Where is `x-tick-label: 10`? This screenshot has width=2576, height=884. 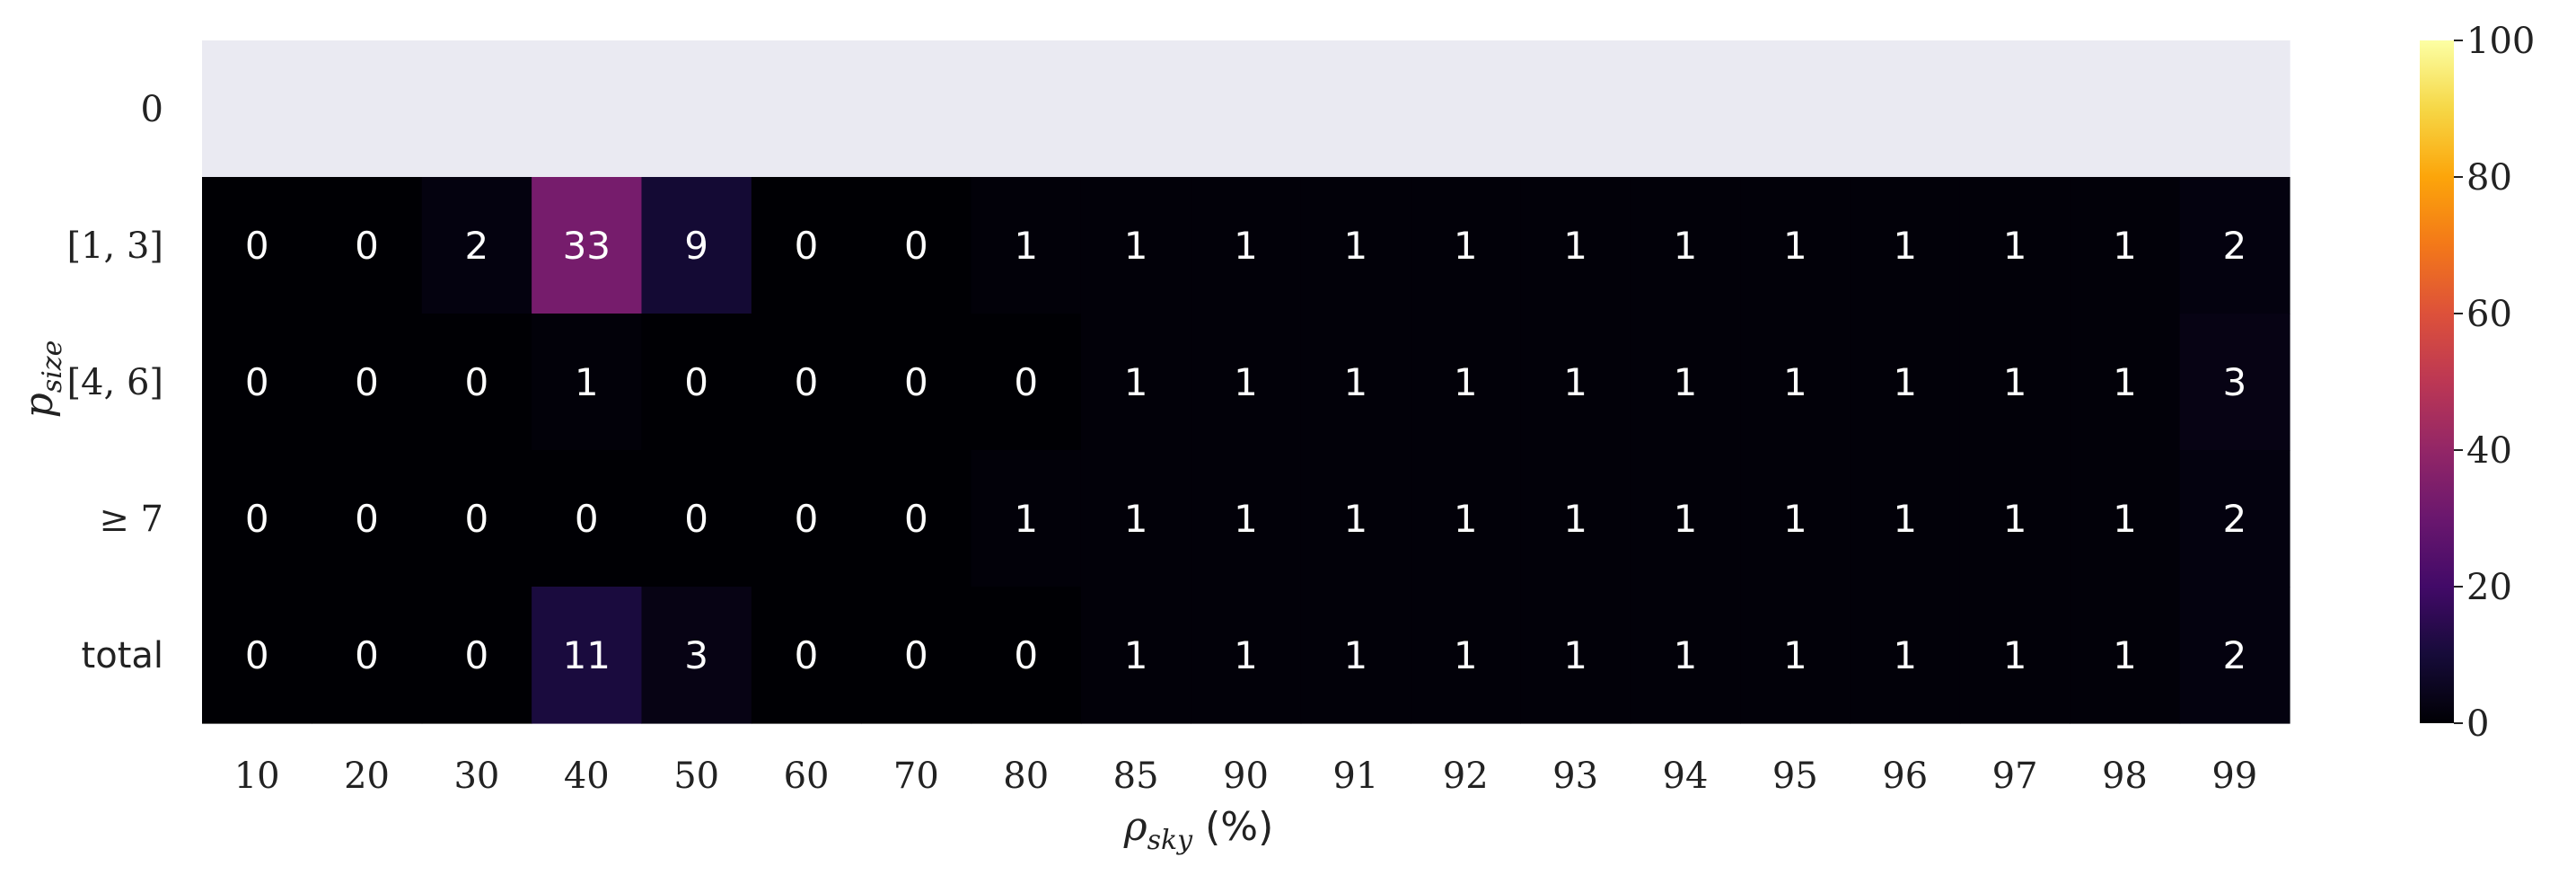 x-tick-label: 10 is located at coordinates (257, 776).